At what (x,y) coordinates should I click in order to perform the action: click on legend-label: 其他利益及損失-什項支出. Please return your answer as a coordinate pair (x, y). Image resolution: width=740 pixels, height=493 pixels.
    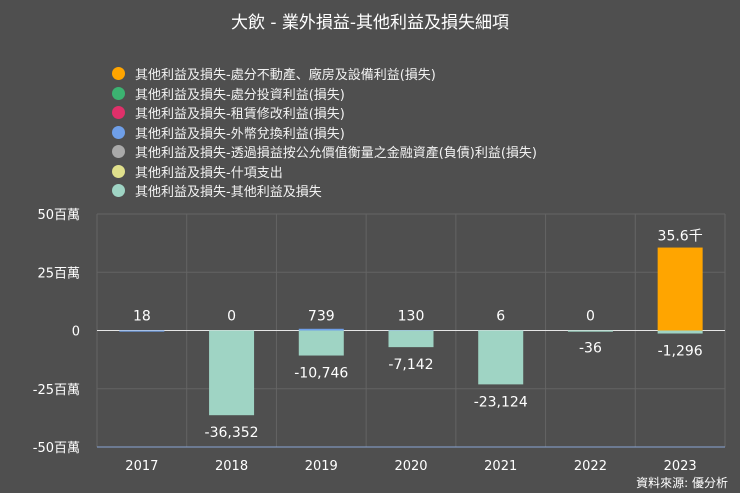
    Looking at the image, I should click on (209, 173).